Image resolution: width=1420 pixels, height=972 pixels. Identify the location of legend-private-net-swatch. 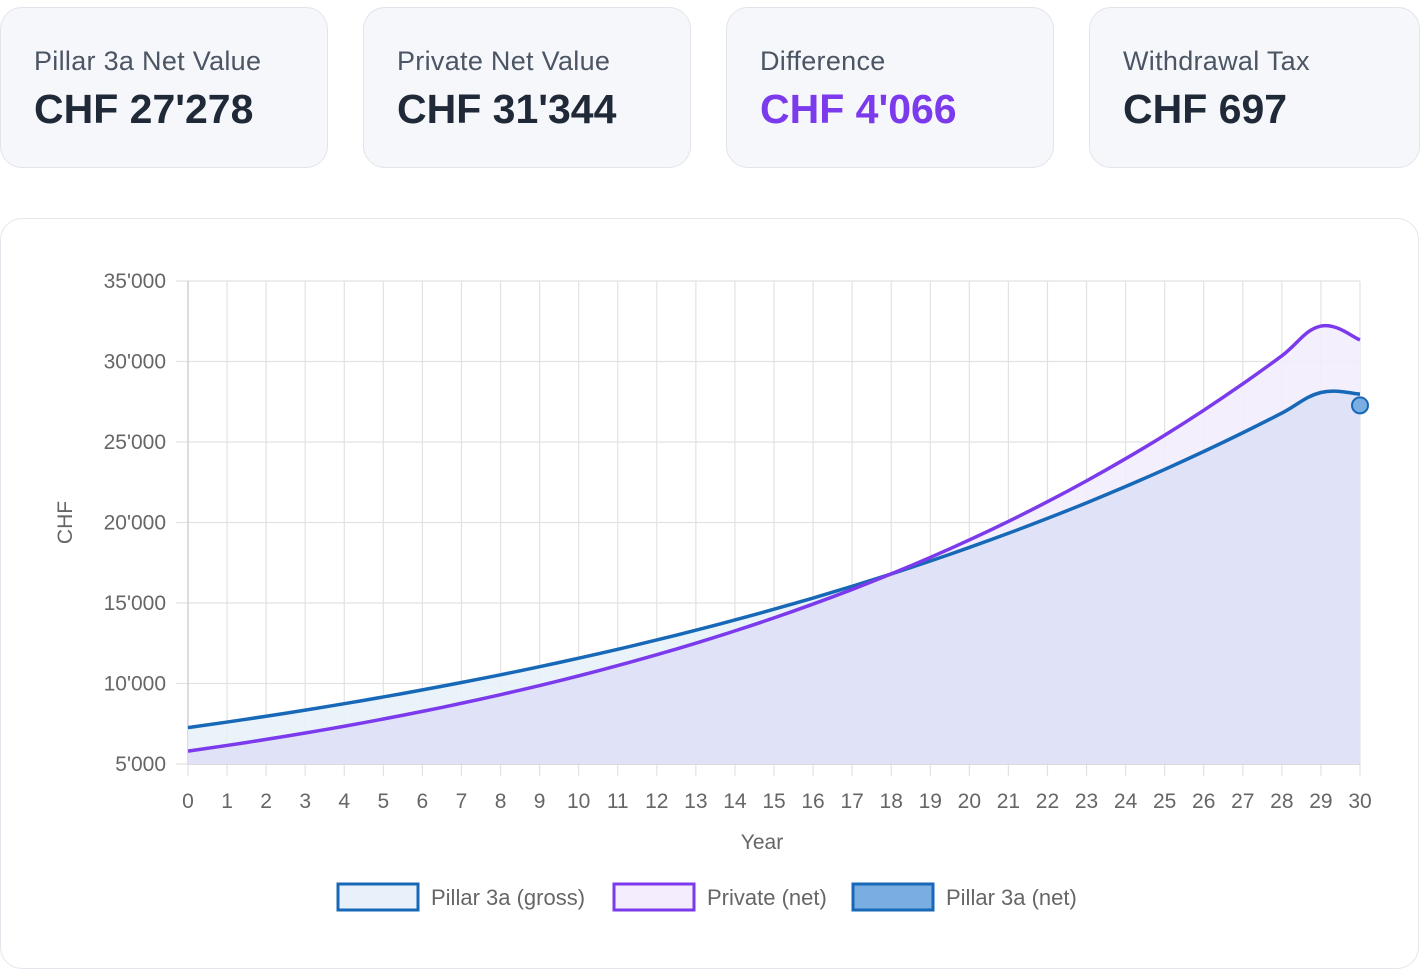
(654, 897).